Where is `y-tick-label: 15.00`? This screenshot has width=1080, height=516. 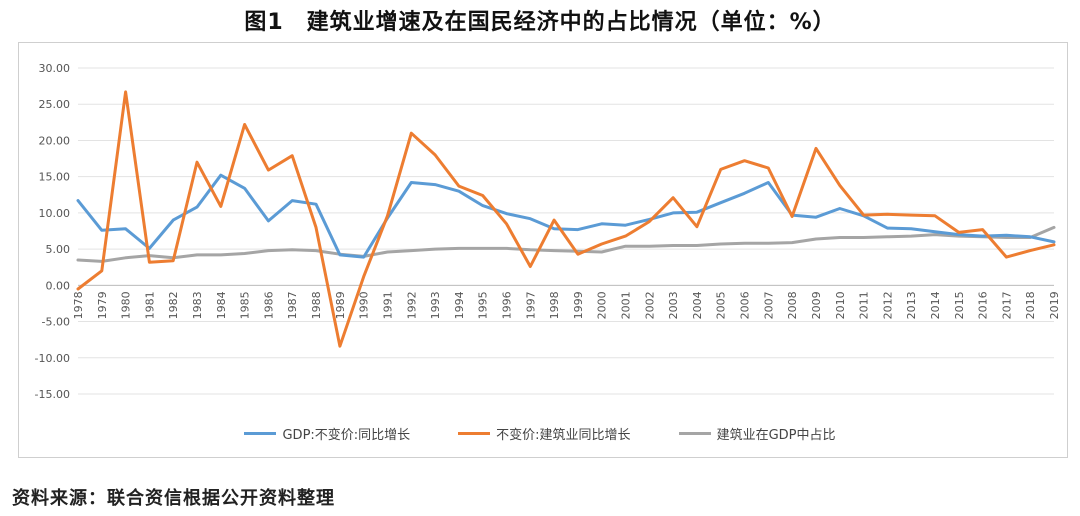
y-tick-label: 15.00 is located at coordinates (55, 177).